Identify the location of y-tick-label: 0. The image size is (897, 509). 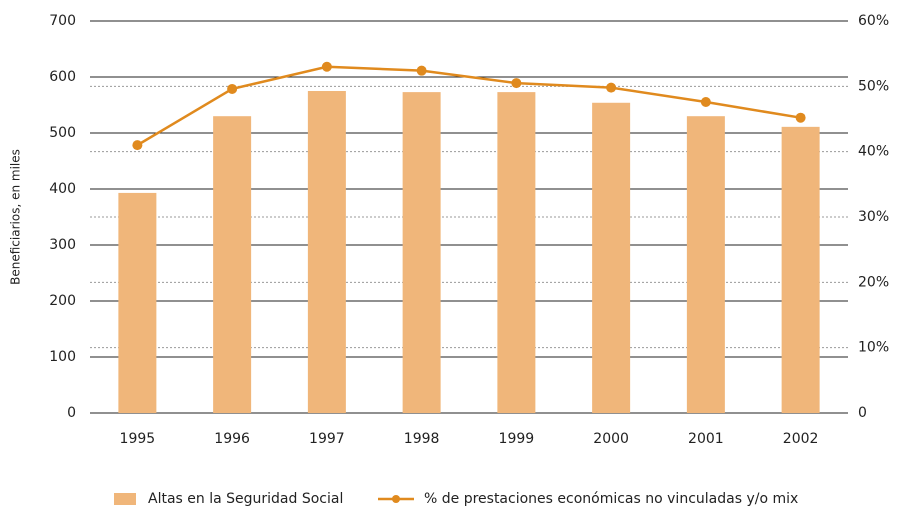
(71, 413).